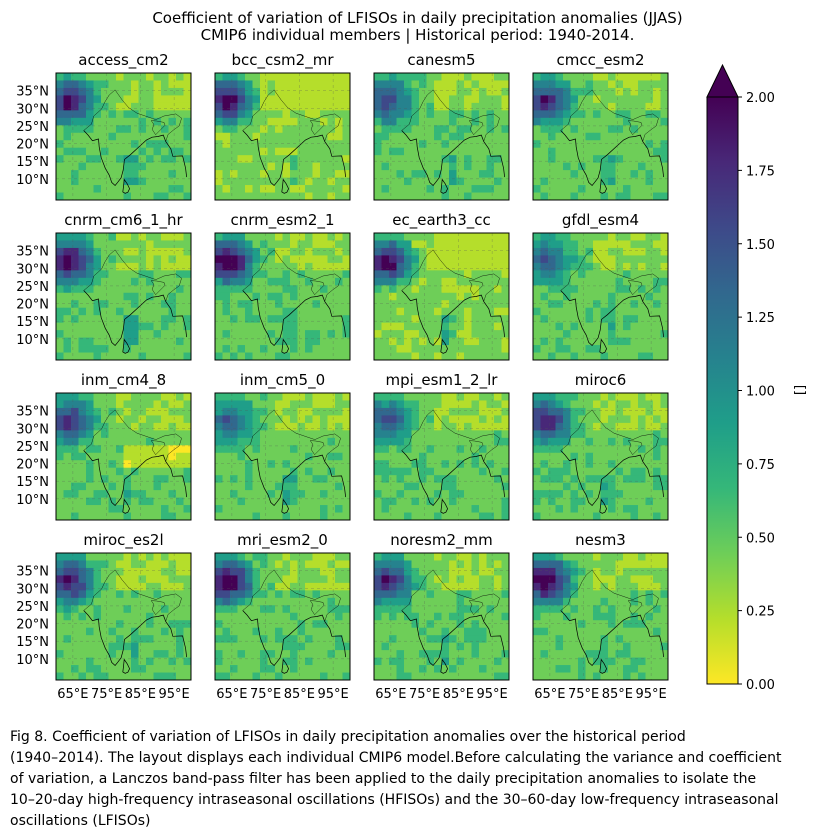  Describe the element at coordinates (612, 158) in the screenshot. I see `coastline` at that location.